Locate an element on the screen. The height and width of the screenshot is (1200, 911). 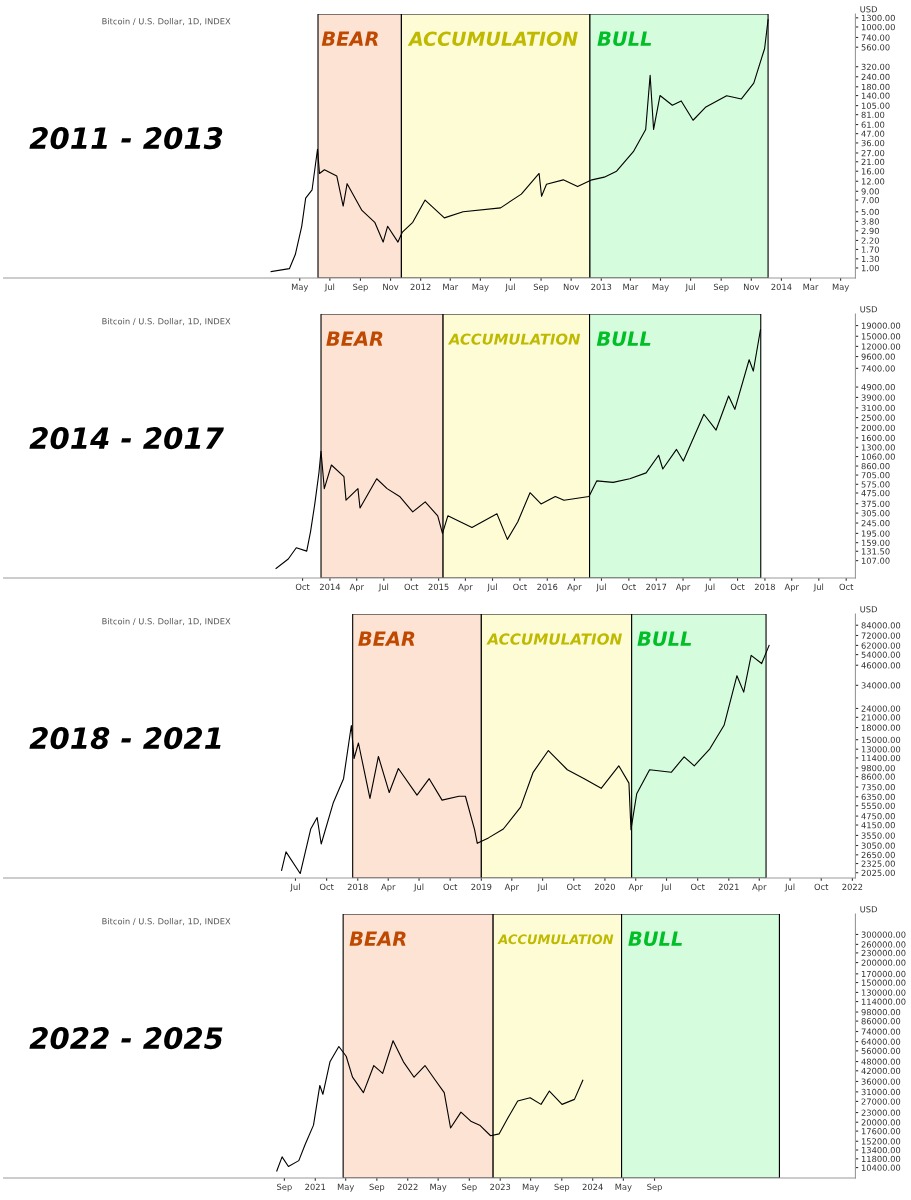
y-tick-label: 4900.00 is located at coordinates (878, 387).